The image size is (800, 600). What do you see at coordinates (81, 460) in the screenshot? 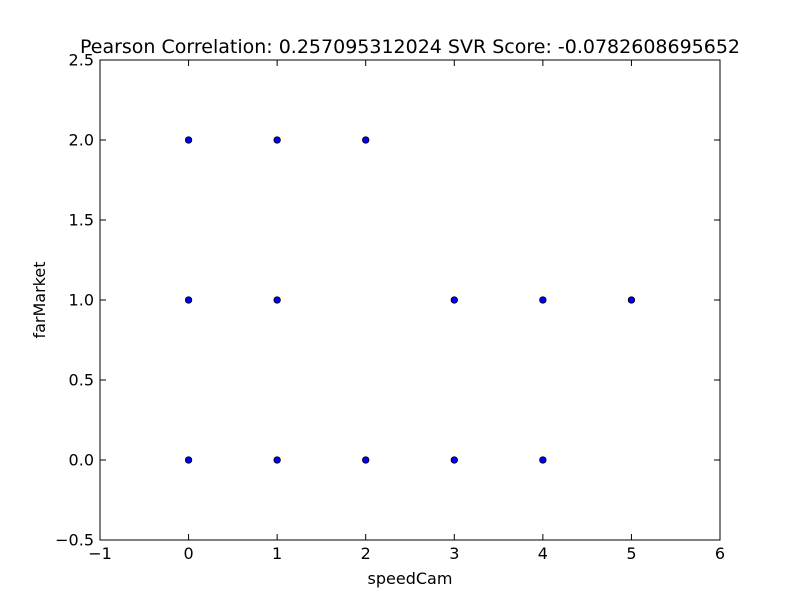
I see `y-tick-label: 0.0` at bounding box center [81, 460].